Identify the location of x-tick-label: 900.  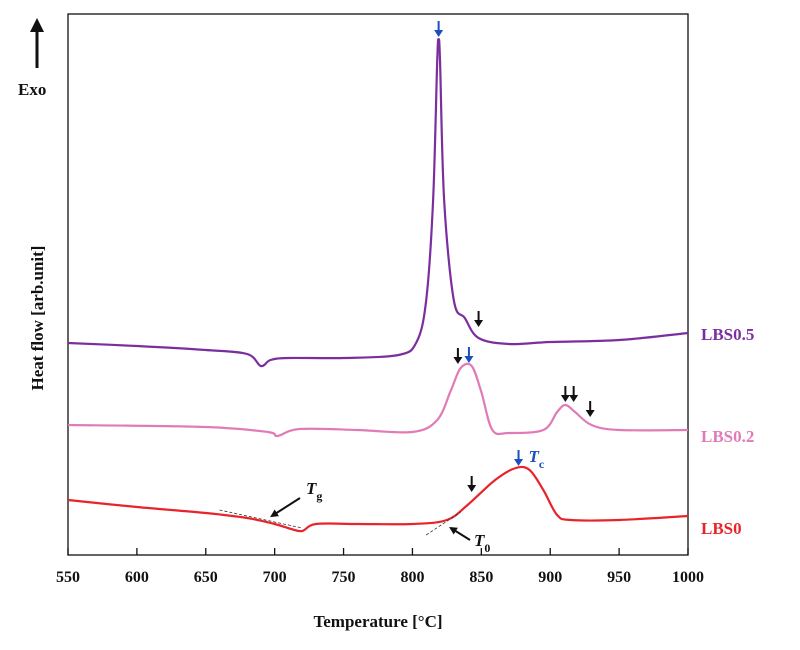
(550, 577).